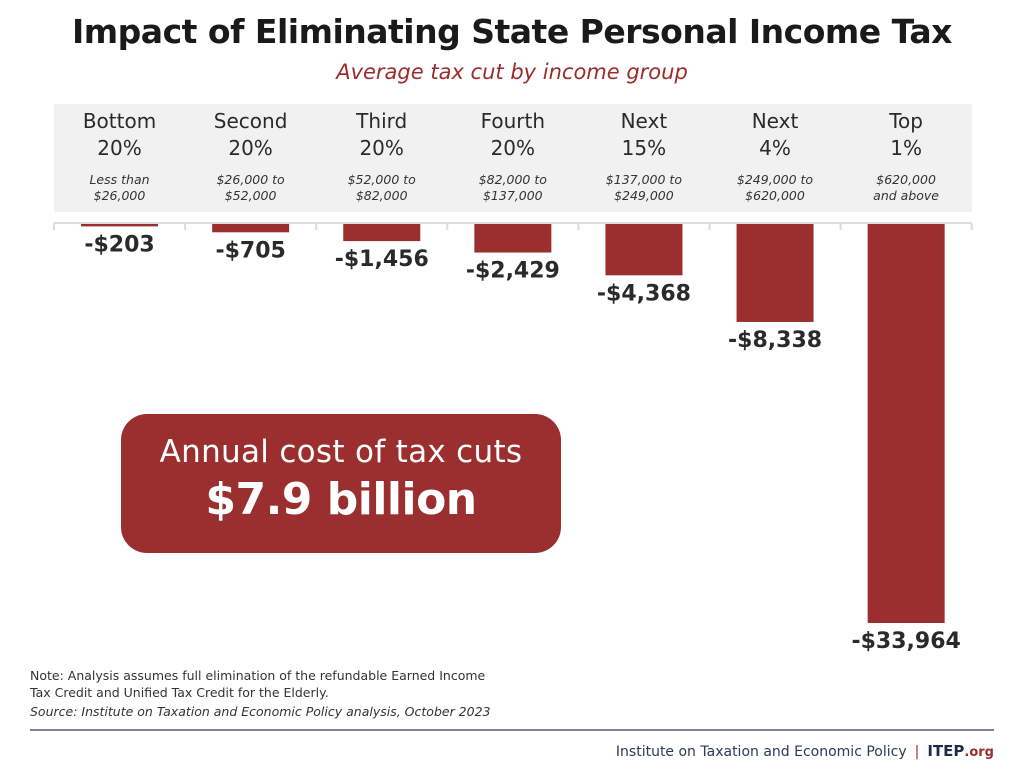 Image resolution: width=1024 pixels, height=769 pixels. I want to click on income-range-line: $26,000 to, so click(250, 179).